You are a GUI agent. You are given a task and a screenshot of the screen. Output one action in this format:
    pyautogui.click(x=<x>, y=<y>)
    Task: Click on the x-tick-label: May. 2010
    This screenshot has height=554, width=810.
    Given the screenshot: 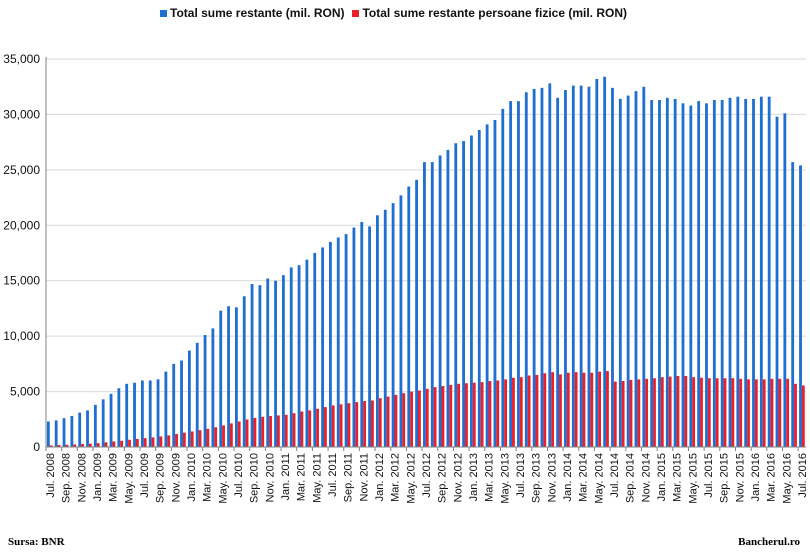 What is the action you would take?
    pyautogui.click(x=223, y=478)
    